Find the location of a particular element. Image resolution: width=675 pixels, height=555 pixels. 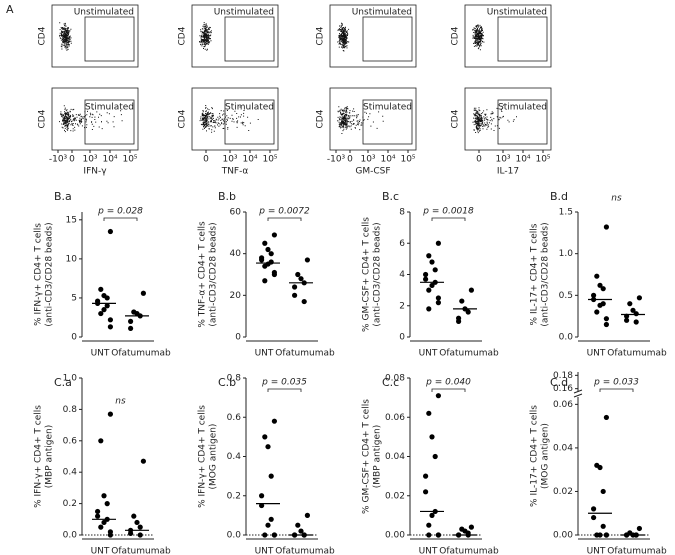

y-tick-label: 0.04 is located at coordinates (563, 448).